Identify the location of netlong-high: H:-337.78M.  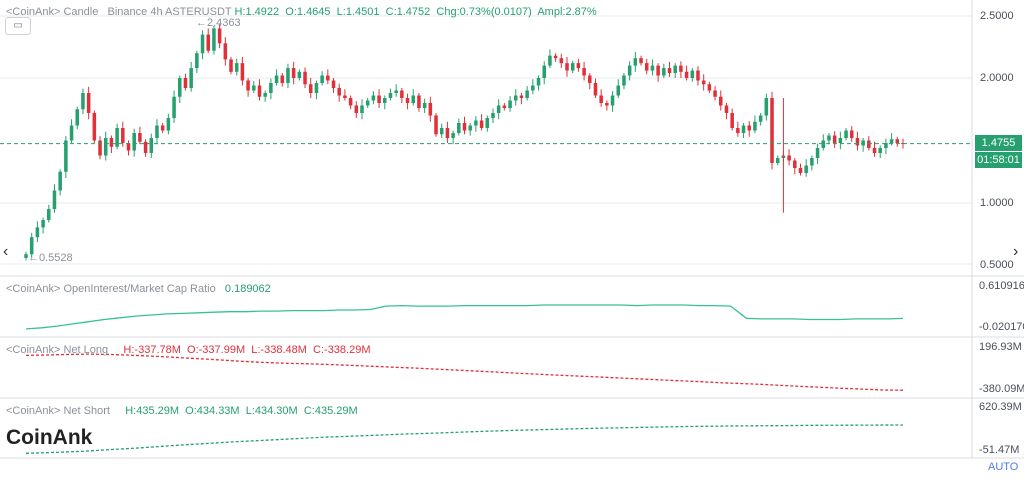
(152, 350).